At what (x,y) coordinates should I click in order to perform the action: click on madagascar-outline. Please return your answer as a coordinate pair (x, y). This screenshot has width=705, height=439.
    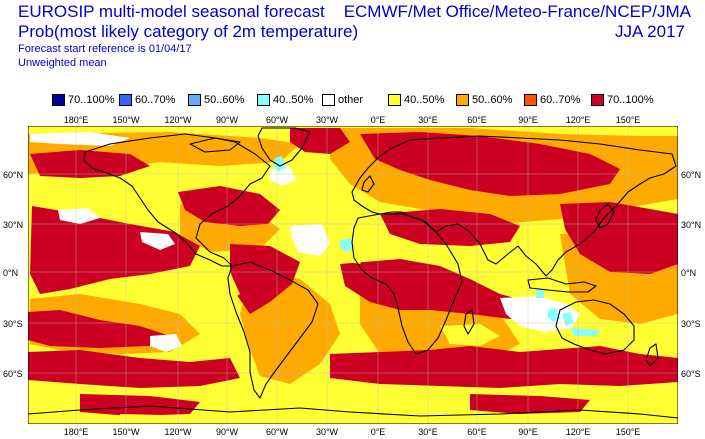
    Looking at the image, I should click on (469, 322).